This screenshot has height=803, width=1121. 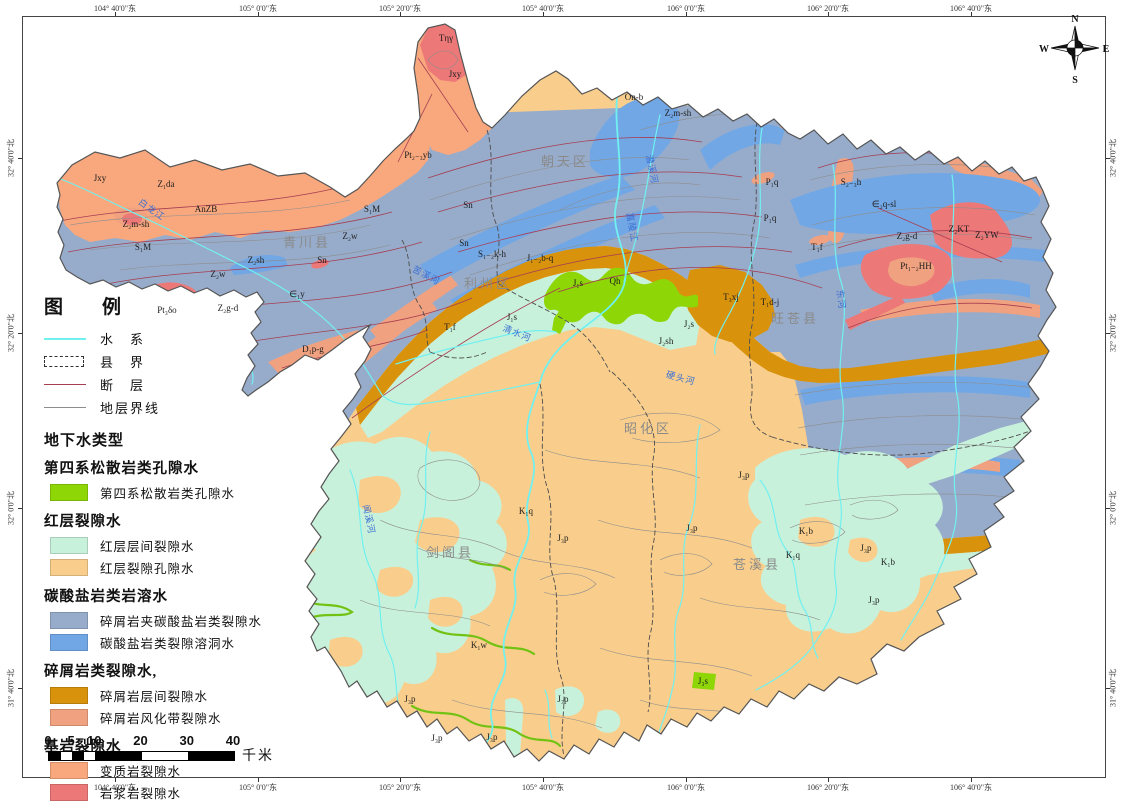 I want to click on fault-symbol, so click(x=67, y=384).